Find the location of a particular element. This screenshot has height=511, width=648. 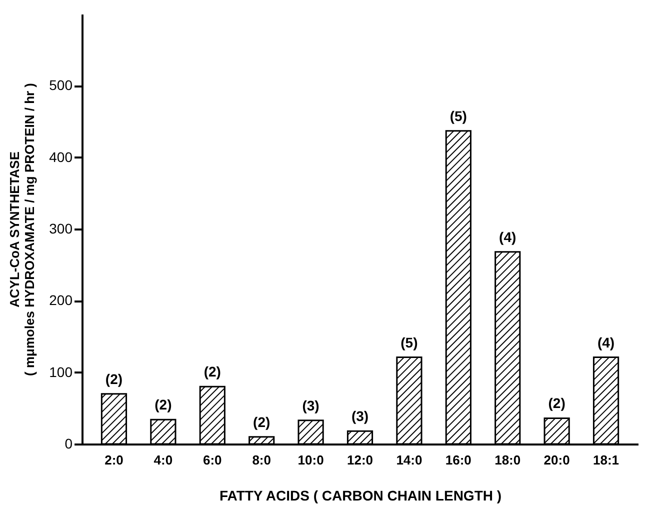

x-tick-label: 18:1 is located at coordinates (606, 460).